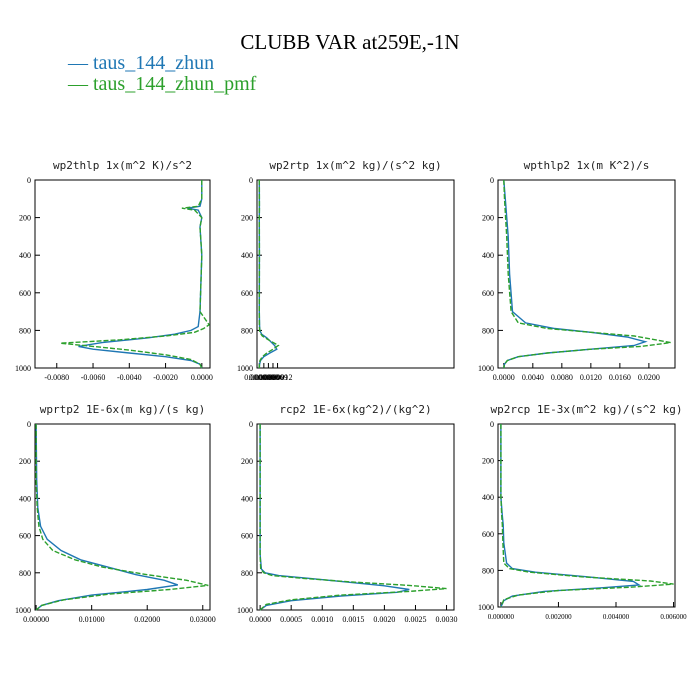 The width and height of the screenshot is (700, 700). Describe the element at coordinates (278, 377) in the screenshot. I see `x-tick-label: 0.000012` at that location.